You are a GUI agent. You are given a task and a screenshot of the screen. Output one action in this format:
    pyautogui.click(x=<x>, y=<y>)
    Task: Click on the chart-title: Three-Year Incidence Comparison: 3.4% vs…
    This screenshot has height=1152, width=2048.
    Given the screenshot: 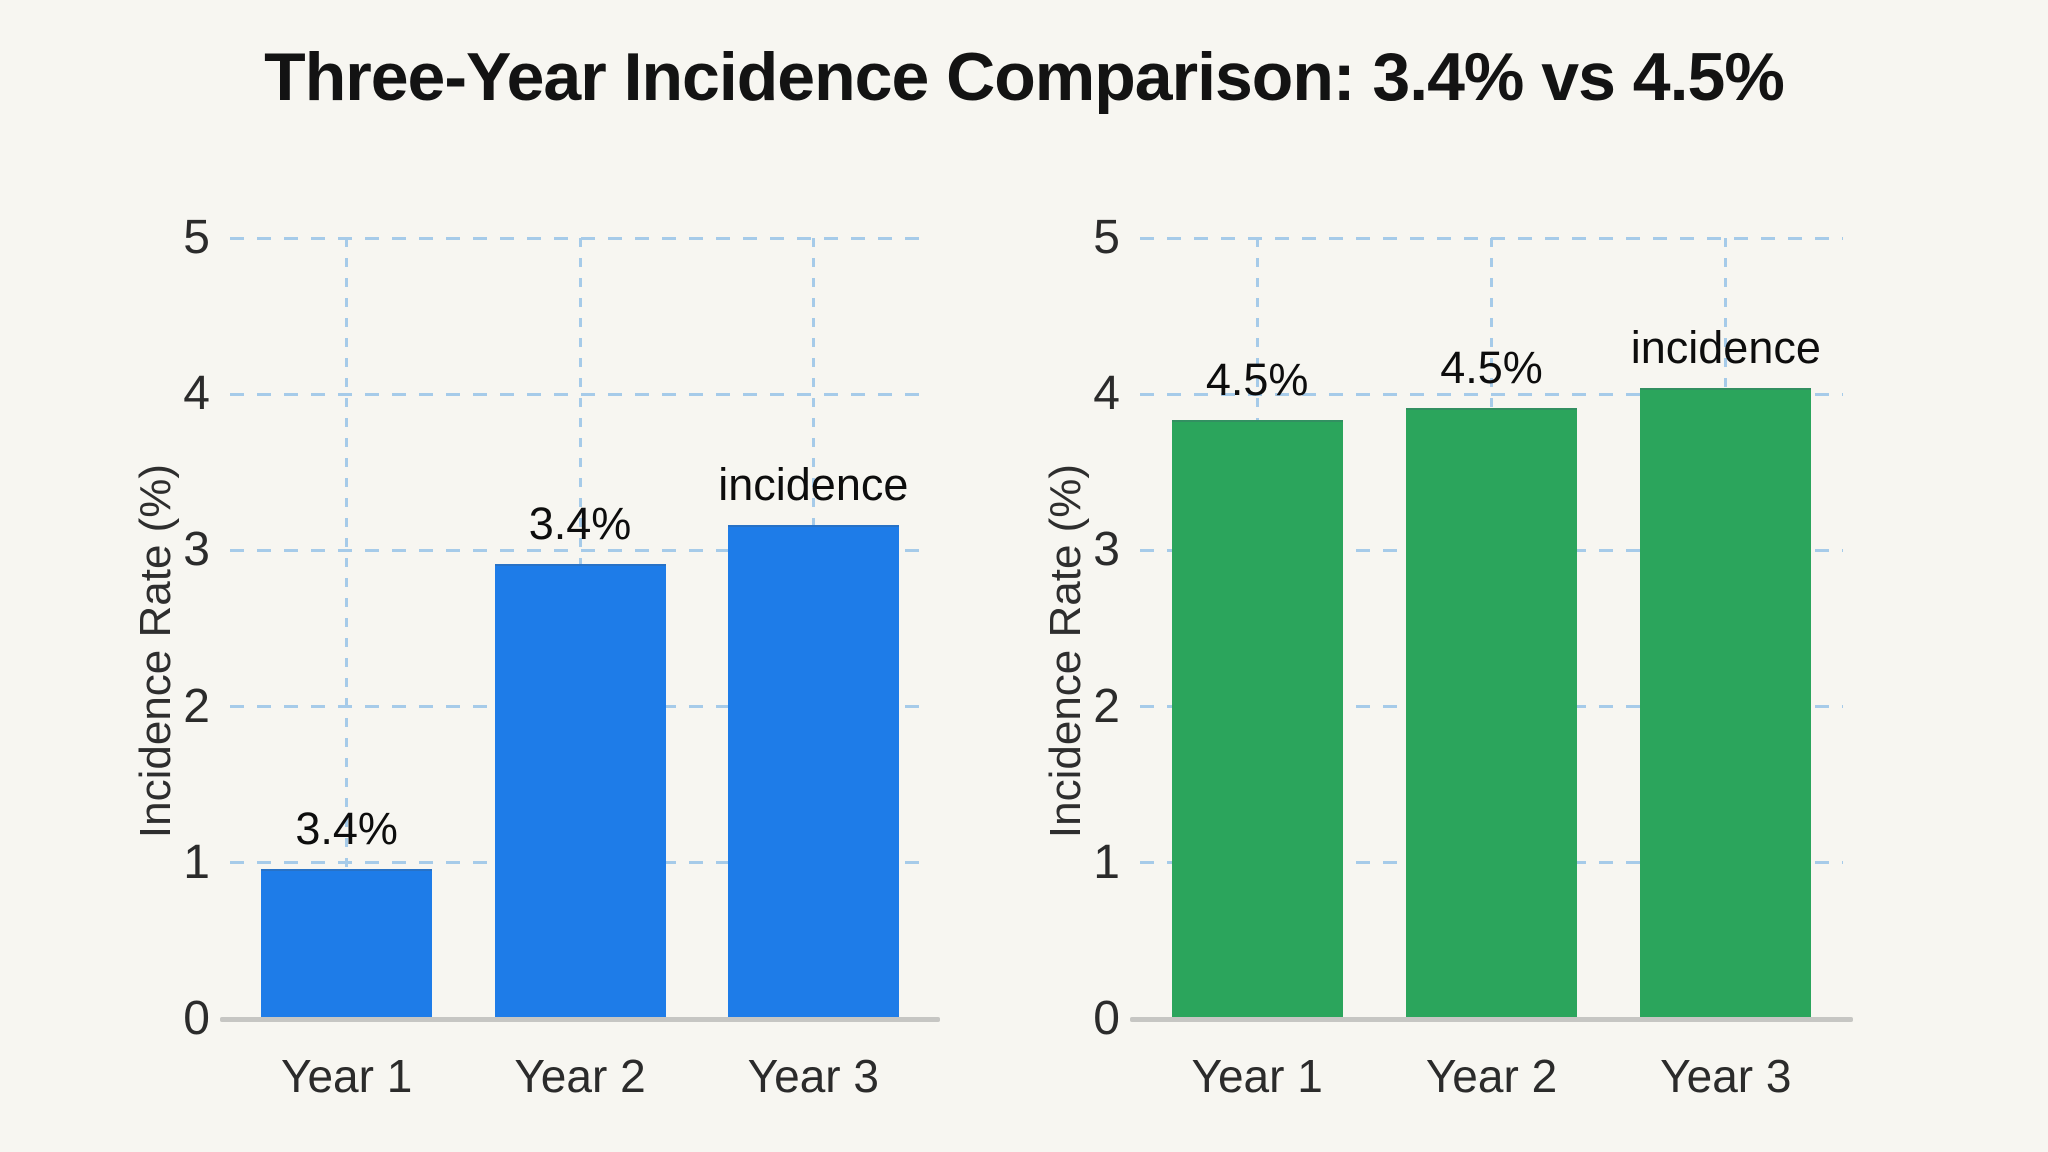 What is the action you would take?
    pyautogui.click(x=1024, y=77)
    